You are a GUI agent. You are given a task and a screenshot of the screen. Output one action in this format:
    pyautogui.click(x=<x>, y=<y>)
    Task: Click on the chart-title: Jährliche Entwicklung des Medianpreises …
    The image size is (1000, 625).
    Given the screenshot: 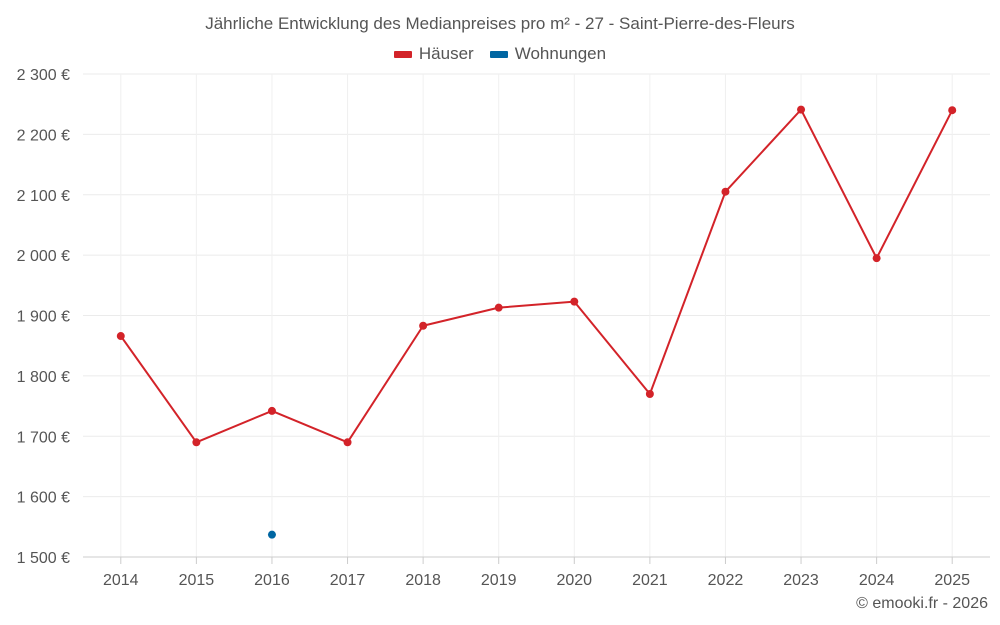 What is the action you would take?
    pyautogui.click(x=500, y=23)
    